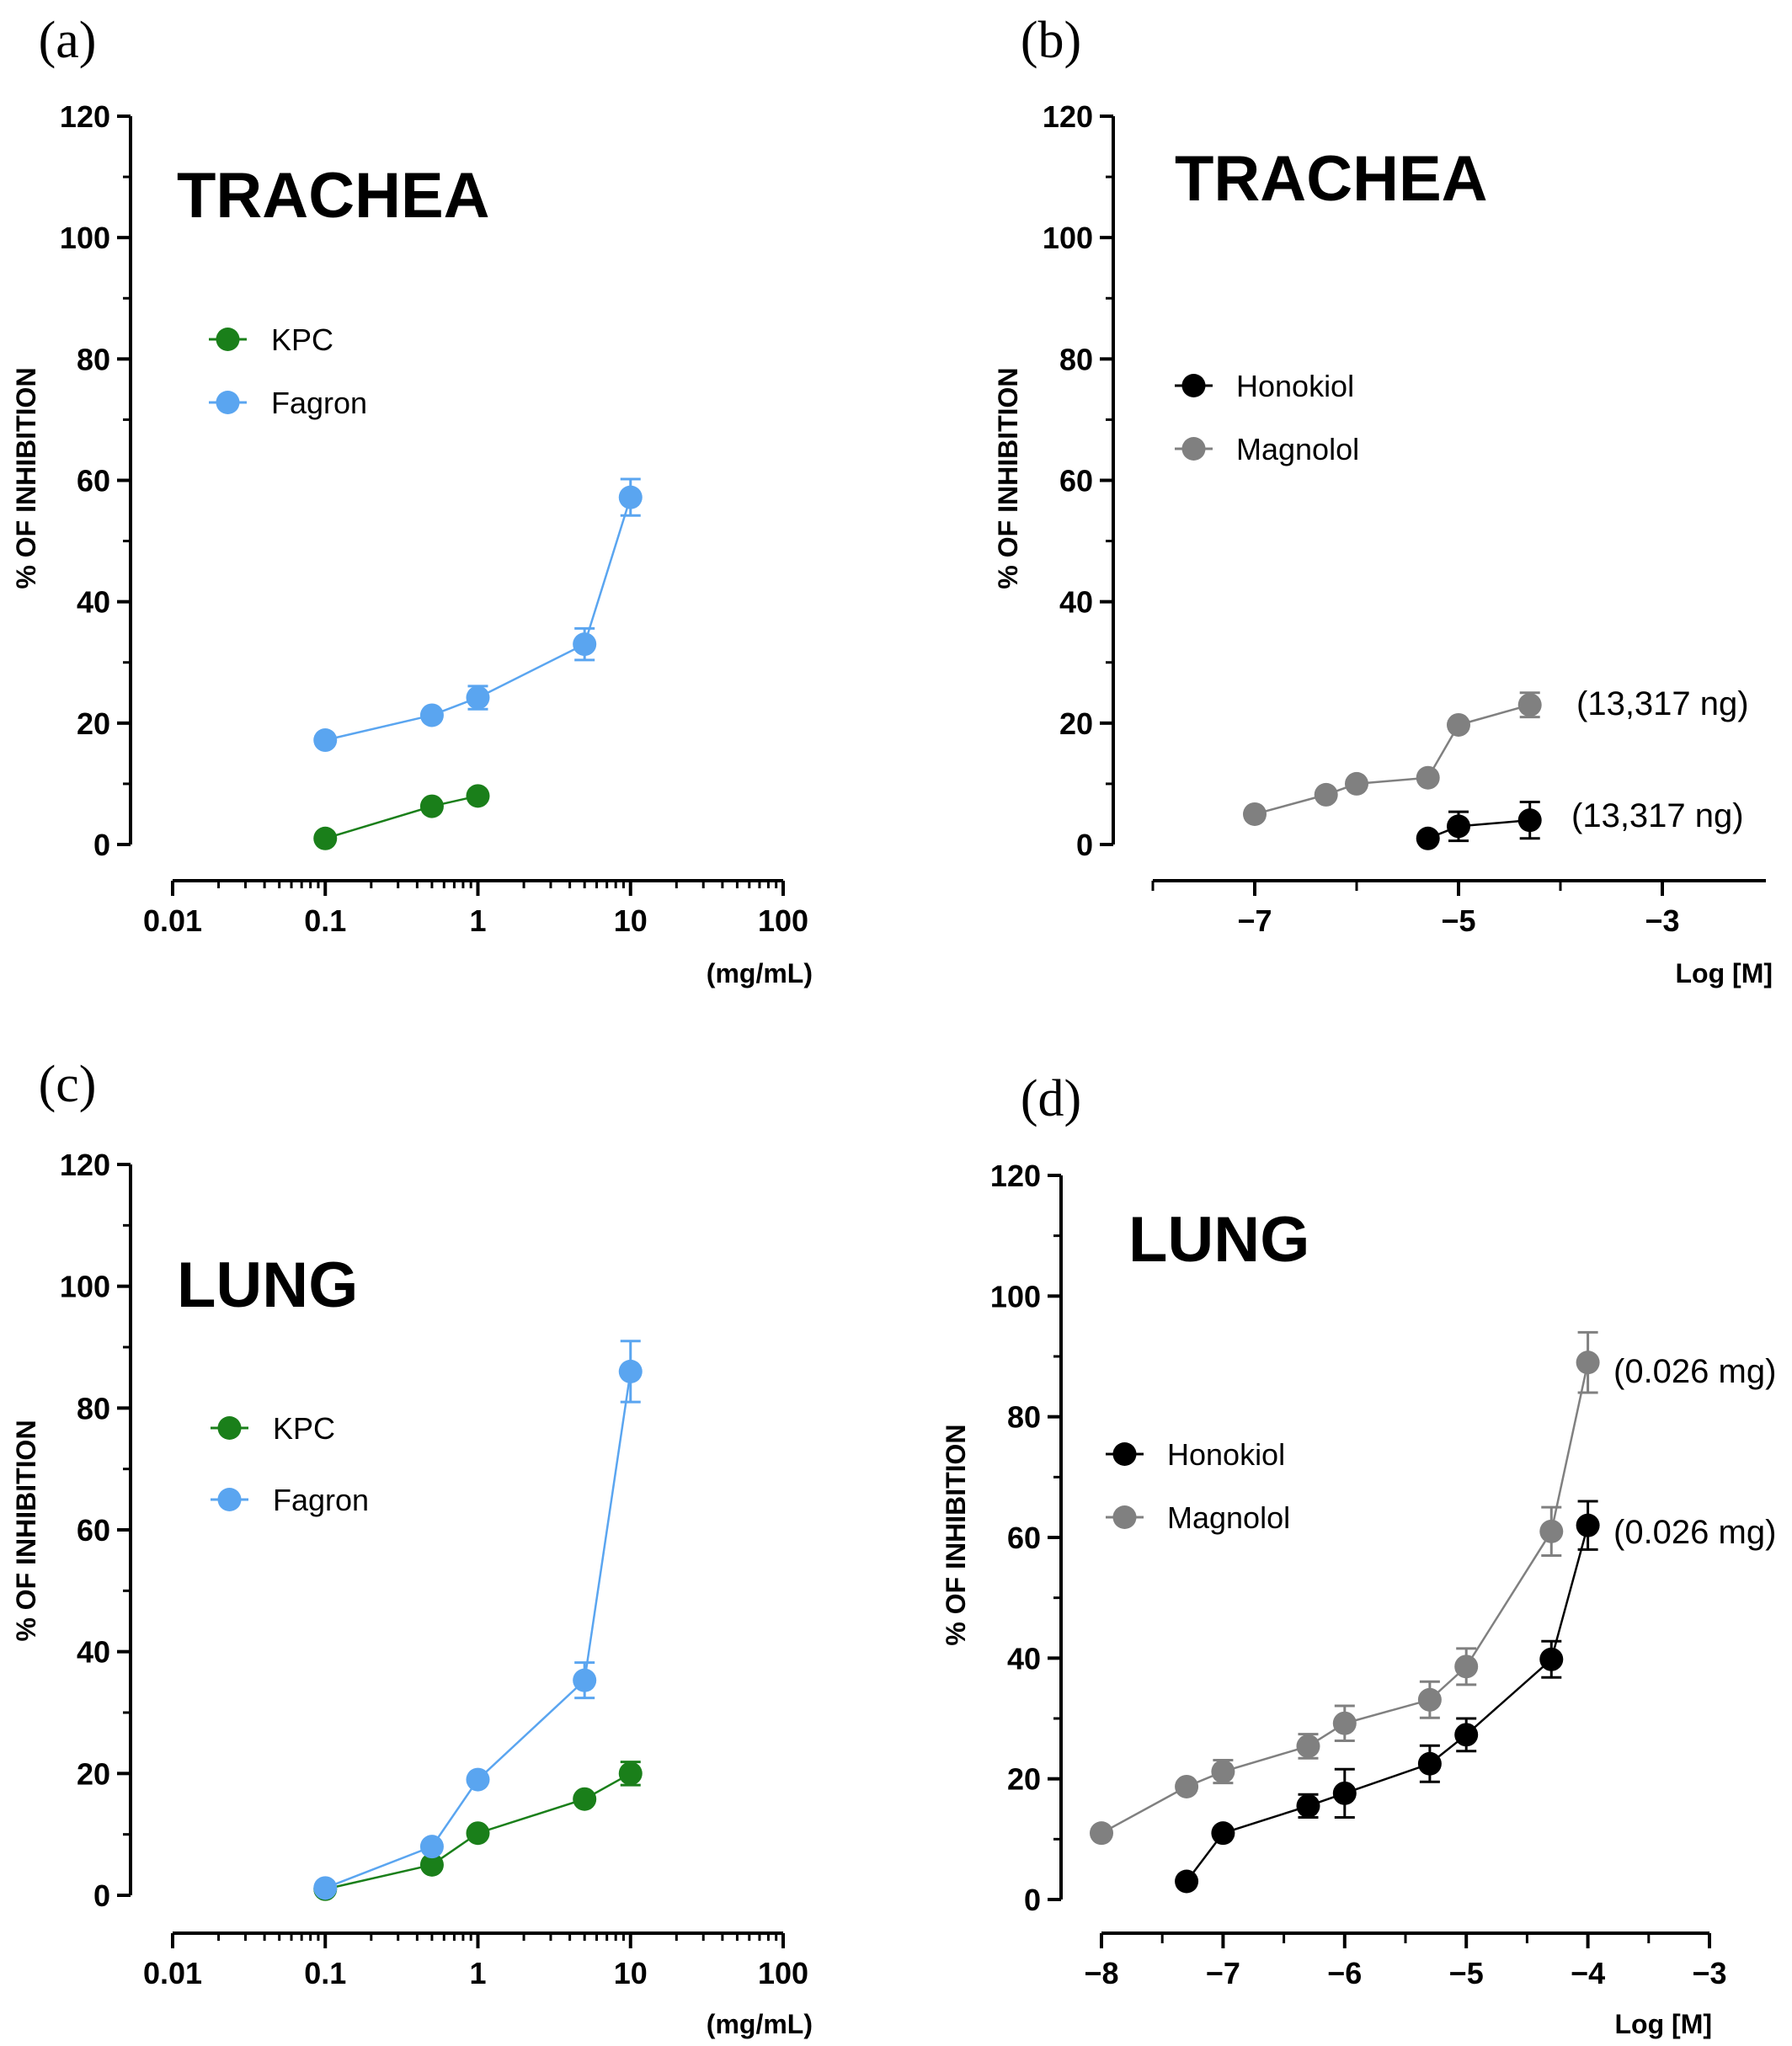 The height and width of the screenshot is (2046, 1792). Describe the element at coordinates (319, 403) in the screenshot. I see `legend-label: Fagron` at that location.